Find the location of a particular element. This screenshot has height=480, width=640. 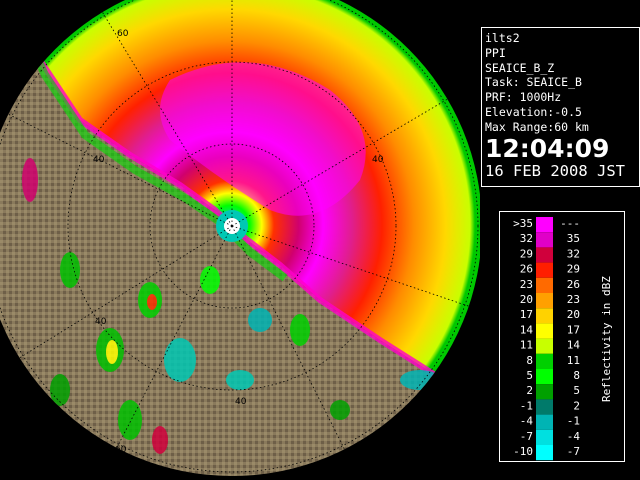

legend-high-value: 32 is located at coordinates (573, 253).